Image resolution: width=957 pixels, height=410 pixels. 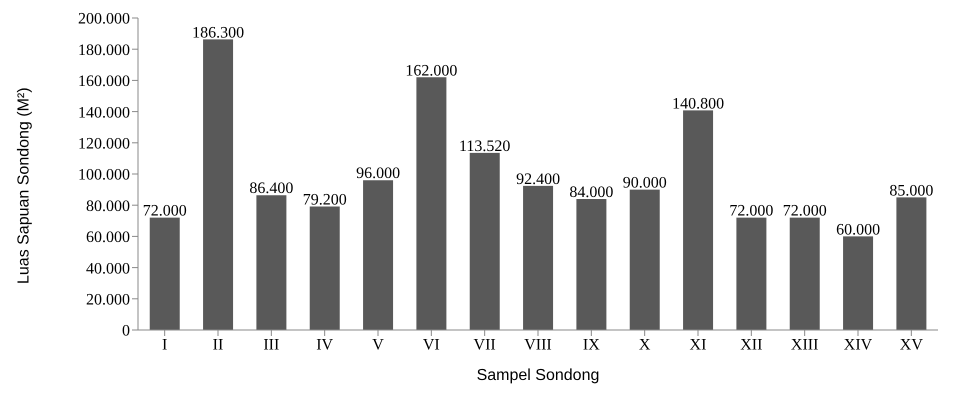 What do you see at coordinates (108, 269) in the screenshot?
I see `y-tick-label: 40.000` at bounding box center [108, 269].